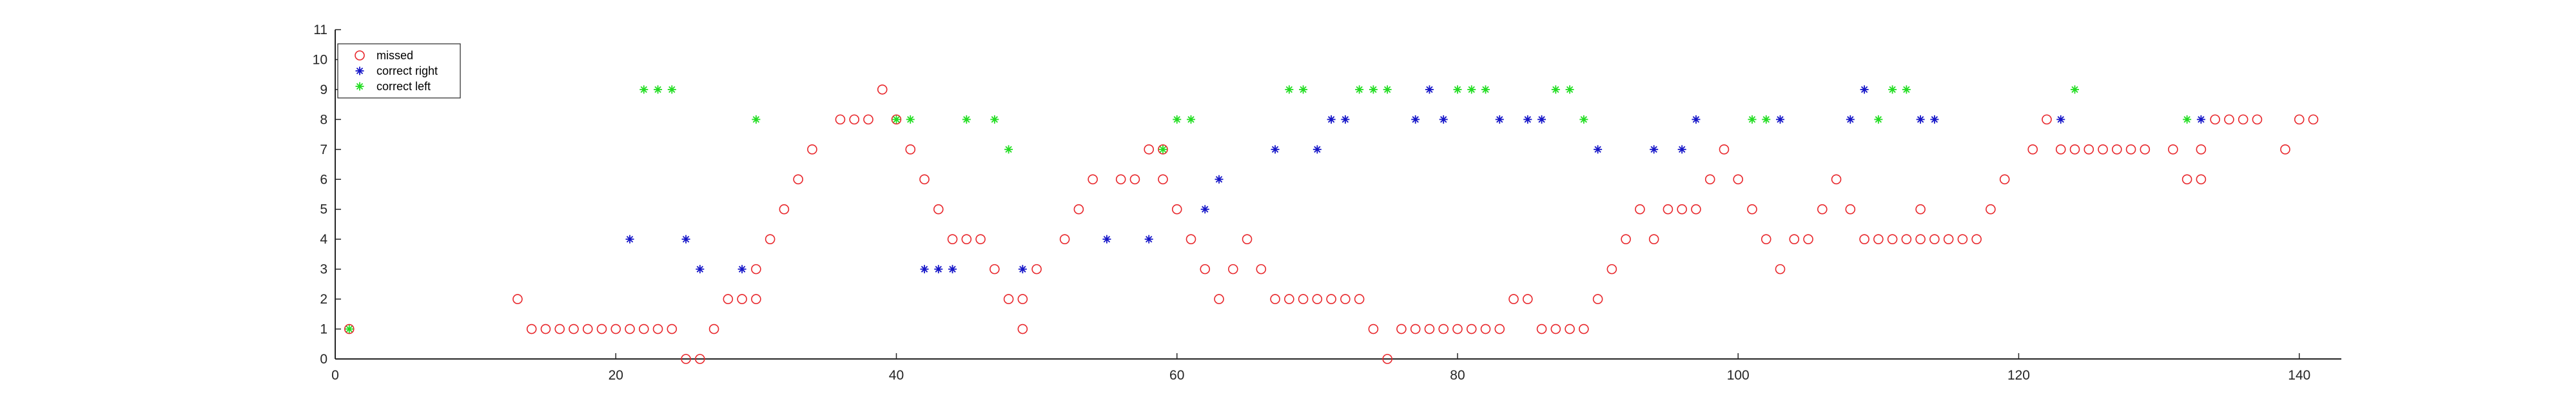 This screenshot has width=2576, height=406. What do you see at coordinates (320, 60) in the screenshot?
I see `y-tick-label: 10` at bounding box center [320, 60].